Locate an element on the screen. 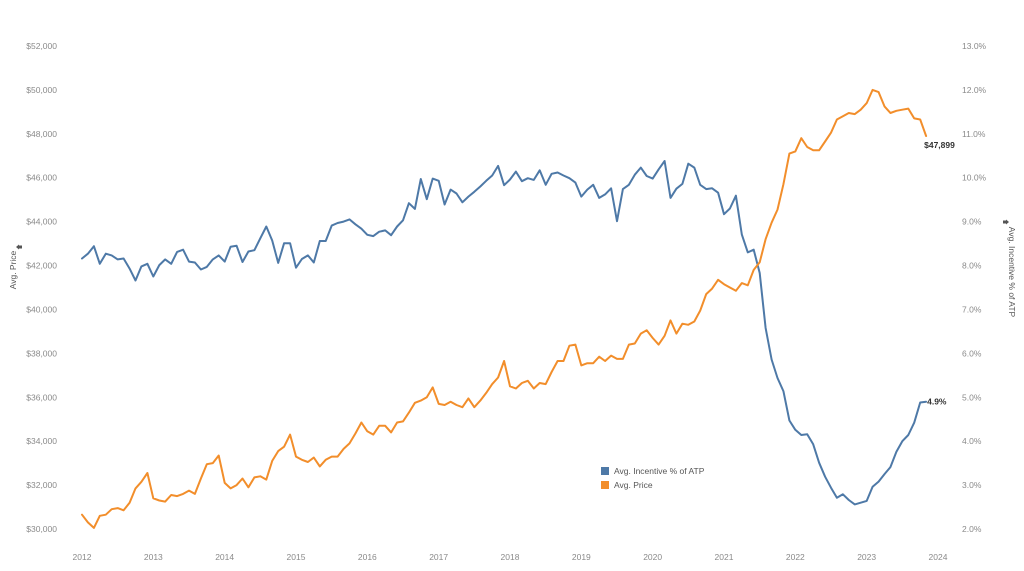 The image size is (1024, 571). x-tick-label: 2024 is located at coordinates (938, 557).